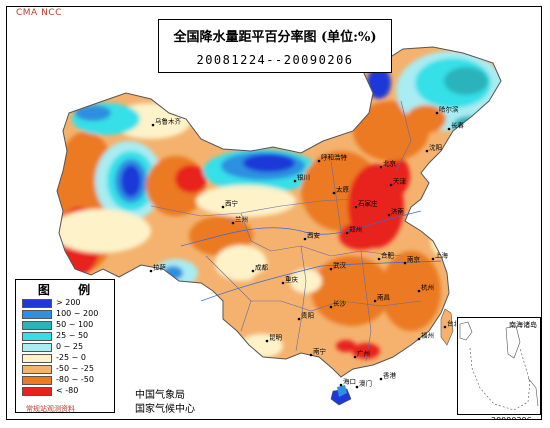 The height and width of the screenshot is (428, 550). What do you see at coordinates (70, 346) in the screenshot?
I see `legend-label: 0 ~ 25` at bounding box center [70, 346].